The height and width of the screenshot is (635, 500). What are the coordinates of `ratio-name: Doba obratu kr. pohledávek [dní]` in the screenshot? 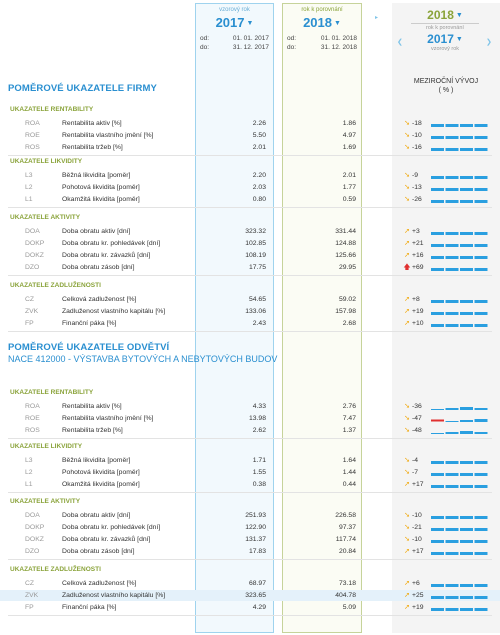 It's located at (111, 527).